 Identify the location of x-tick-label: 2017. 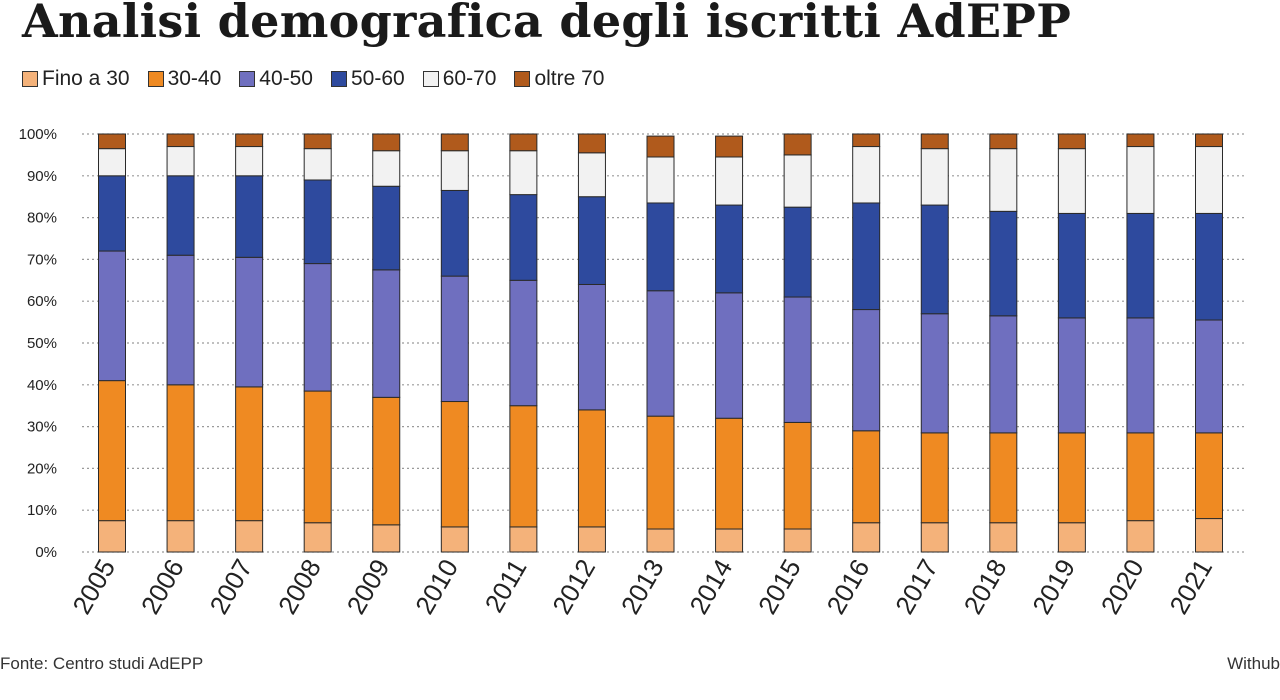
(916, 586).